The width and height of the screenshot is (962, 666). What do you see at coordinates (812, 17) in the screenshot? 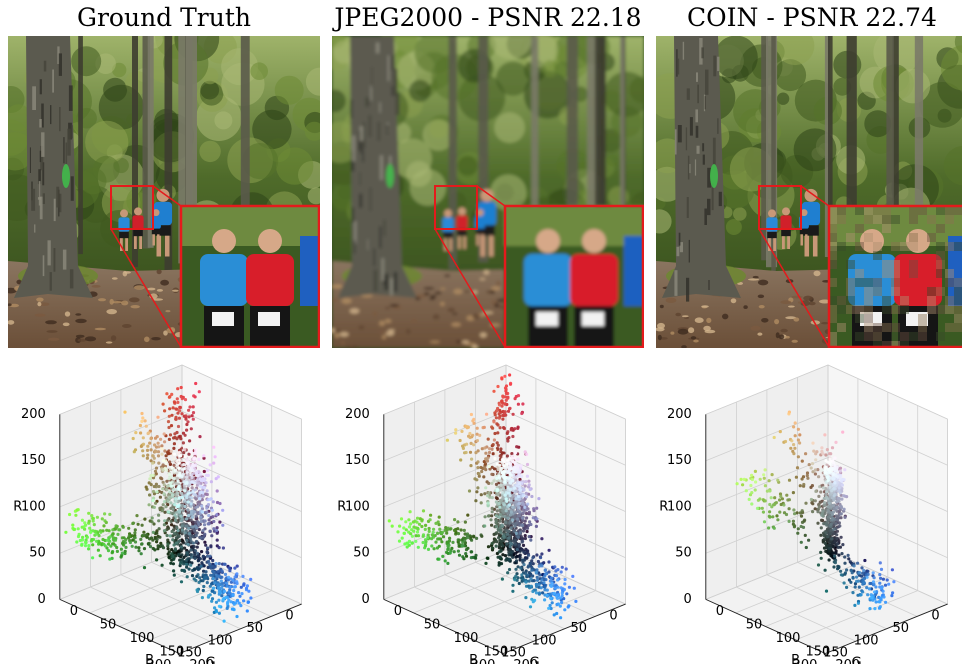
I see `panel-title-coin: COIN - PSNR 22.74` at bounding box center [812, 17].